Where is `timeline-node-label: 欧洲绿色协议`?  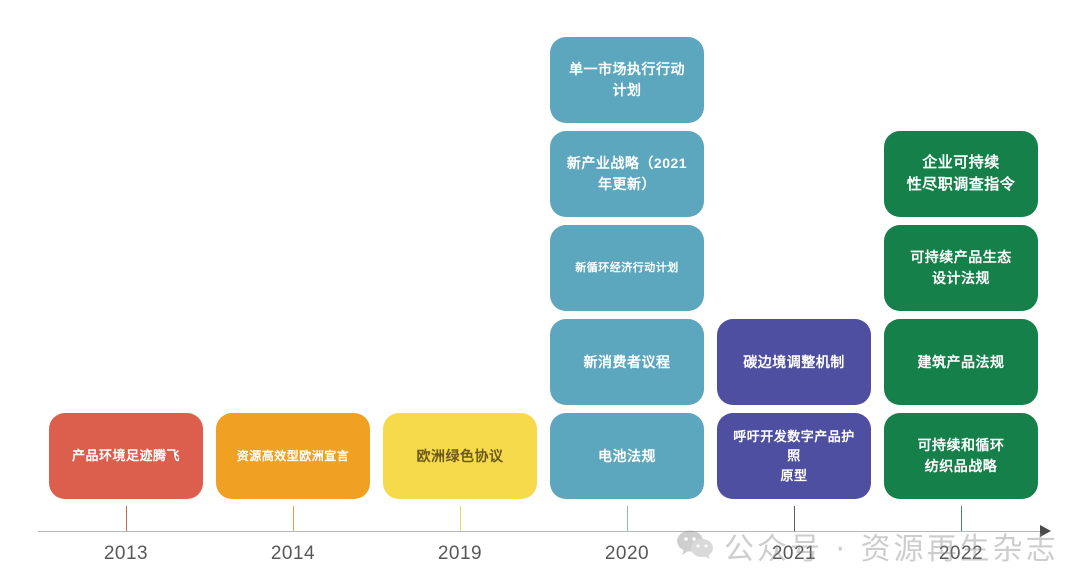 timeline-node-label: 欧洲绿色协议 is located at coordinates (460, 456).